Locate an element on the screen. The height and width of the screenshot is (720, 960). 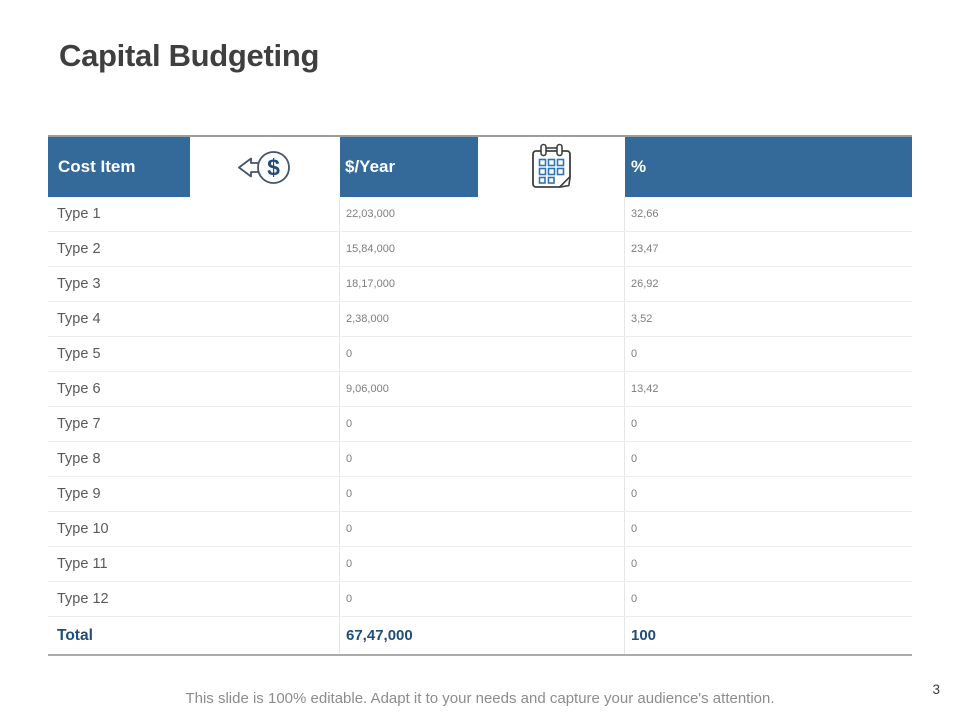
header-per-year: $/Year is located at coordinates (409, 167).